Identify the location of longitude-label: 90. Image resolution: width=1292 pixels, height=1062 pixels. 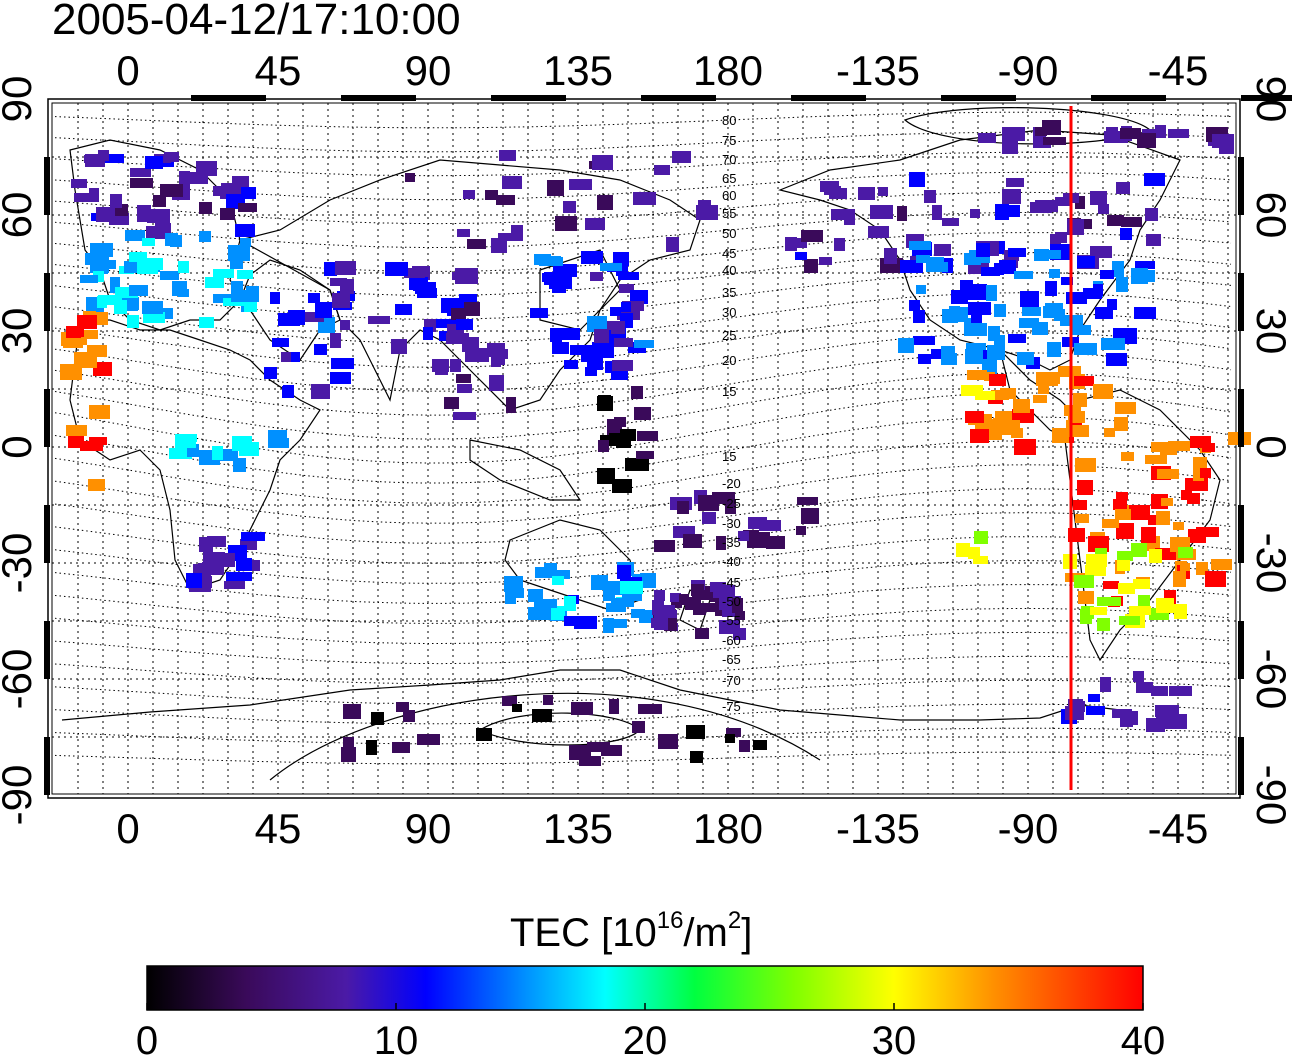
(428, 828).